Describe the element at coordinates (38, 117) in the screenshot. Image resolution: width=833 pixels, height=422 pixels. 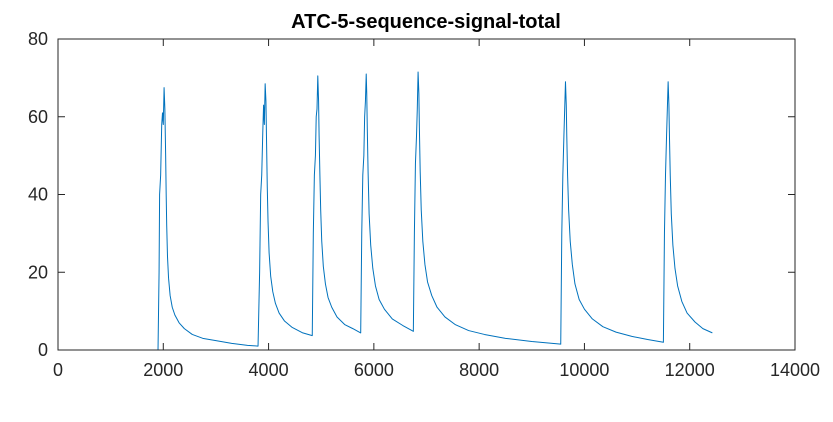
I see `y-tick-label: 60` at that location.